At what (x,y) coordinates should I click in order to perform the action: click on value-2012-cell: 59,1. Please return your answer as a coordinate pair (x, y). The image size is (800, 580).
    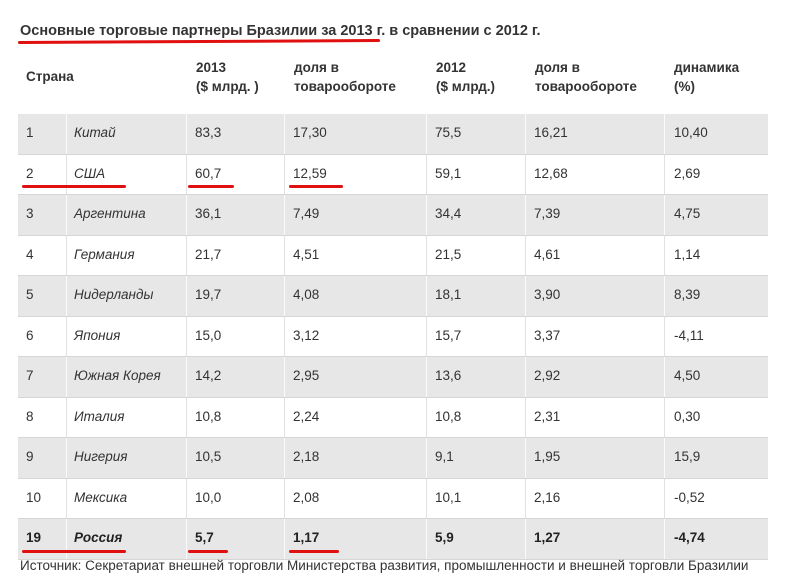
    Looking at the image, I should click on (448, 173).